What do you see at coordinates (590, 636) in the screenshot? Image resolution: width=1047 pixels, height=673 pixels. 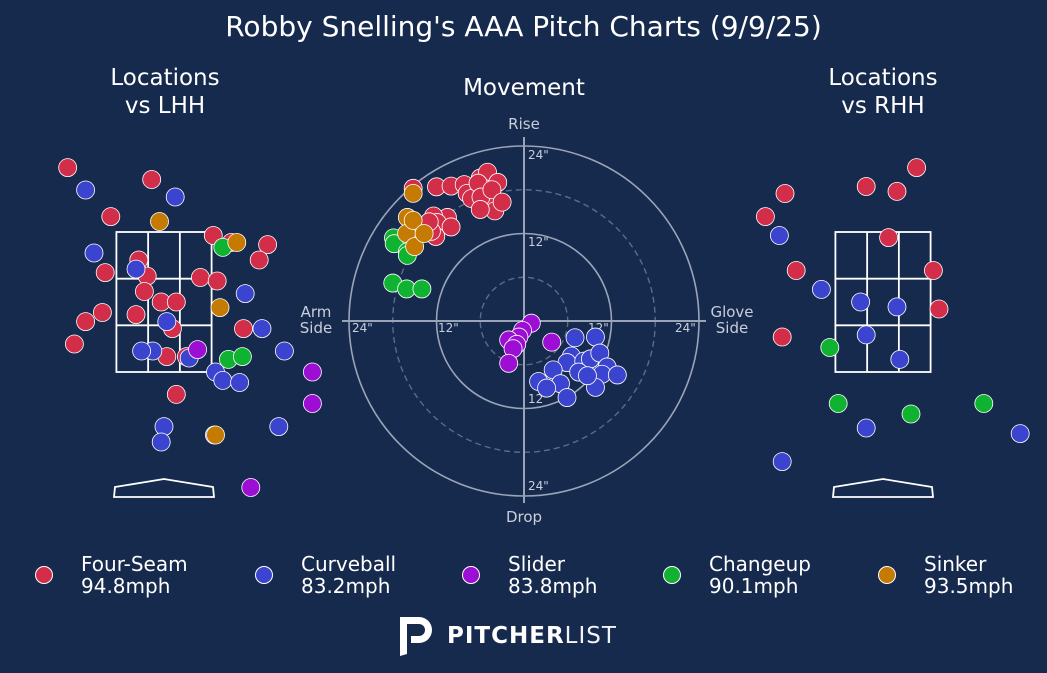 I see `brand-light-text: LIST` at bounding box center [590, 636].